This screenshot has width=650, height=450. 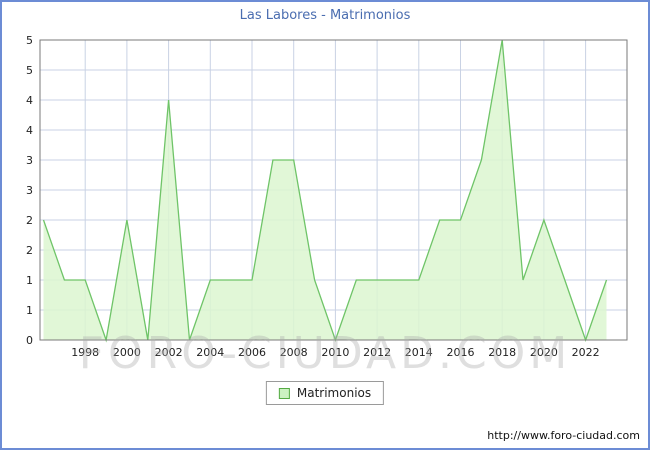 I want to click on x-tick-label: 2014, so click(x=419, y=352).